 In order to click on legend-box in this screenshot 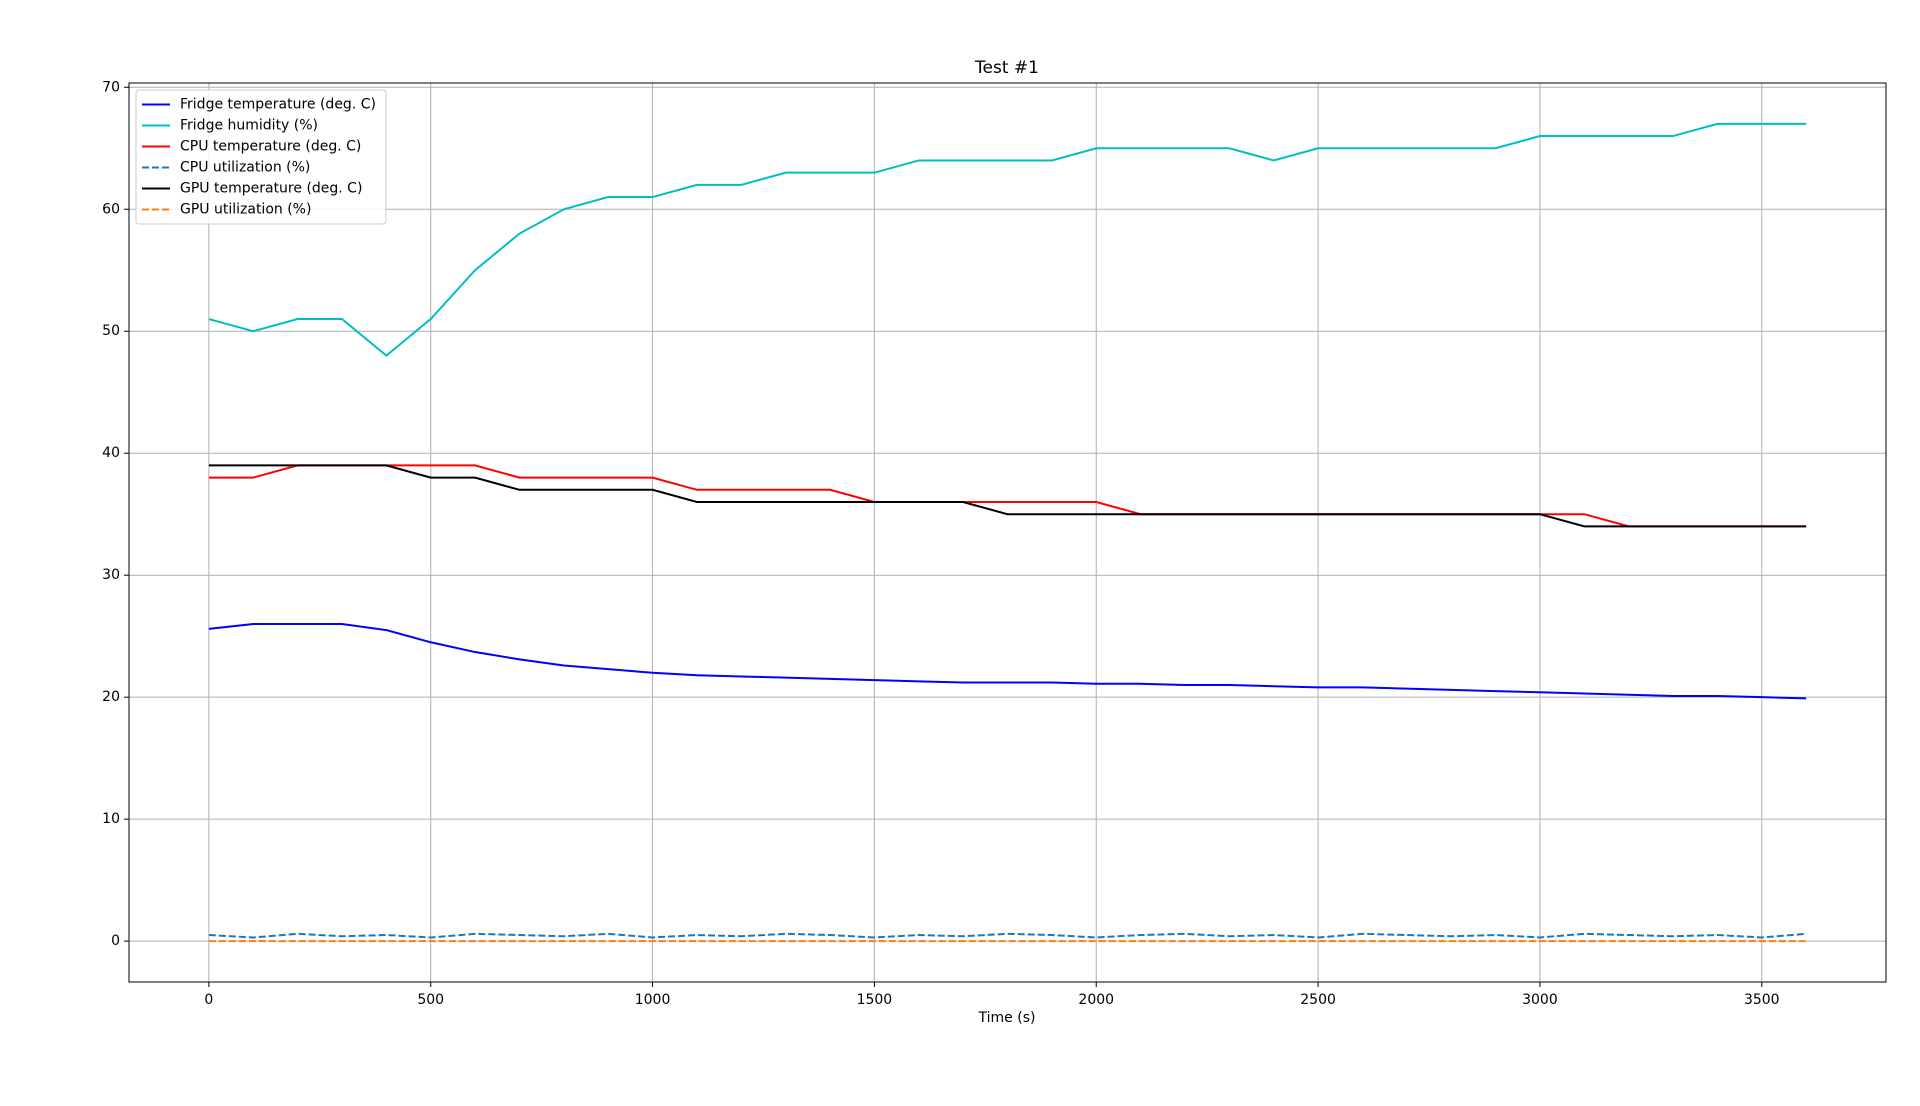, I will do `click(261, 157)`.